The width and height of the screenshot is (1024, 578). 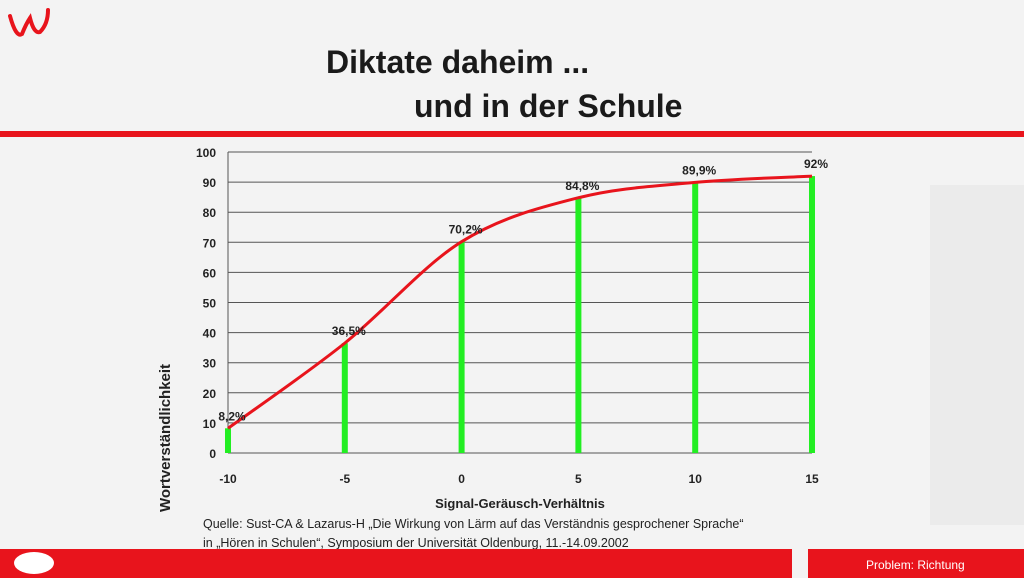 What do you see at coordinates (210, 394) in the screenshot?
I see `y-tick-label: 20` at bounding box center [210, 394].